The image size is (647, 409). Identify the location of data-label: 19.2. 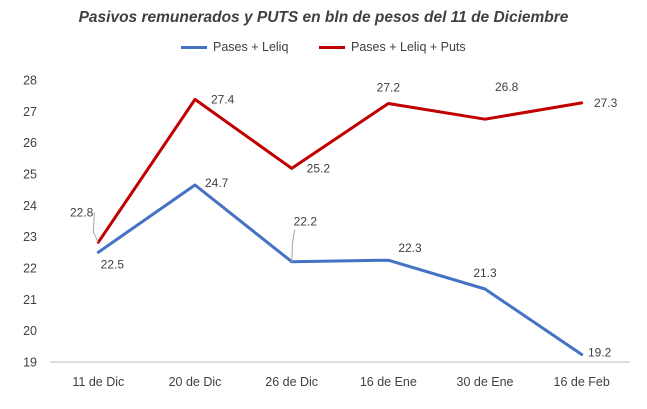
(600, 352).